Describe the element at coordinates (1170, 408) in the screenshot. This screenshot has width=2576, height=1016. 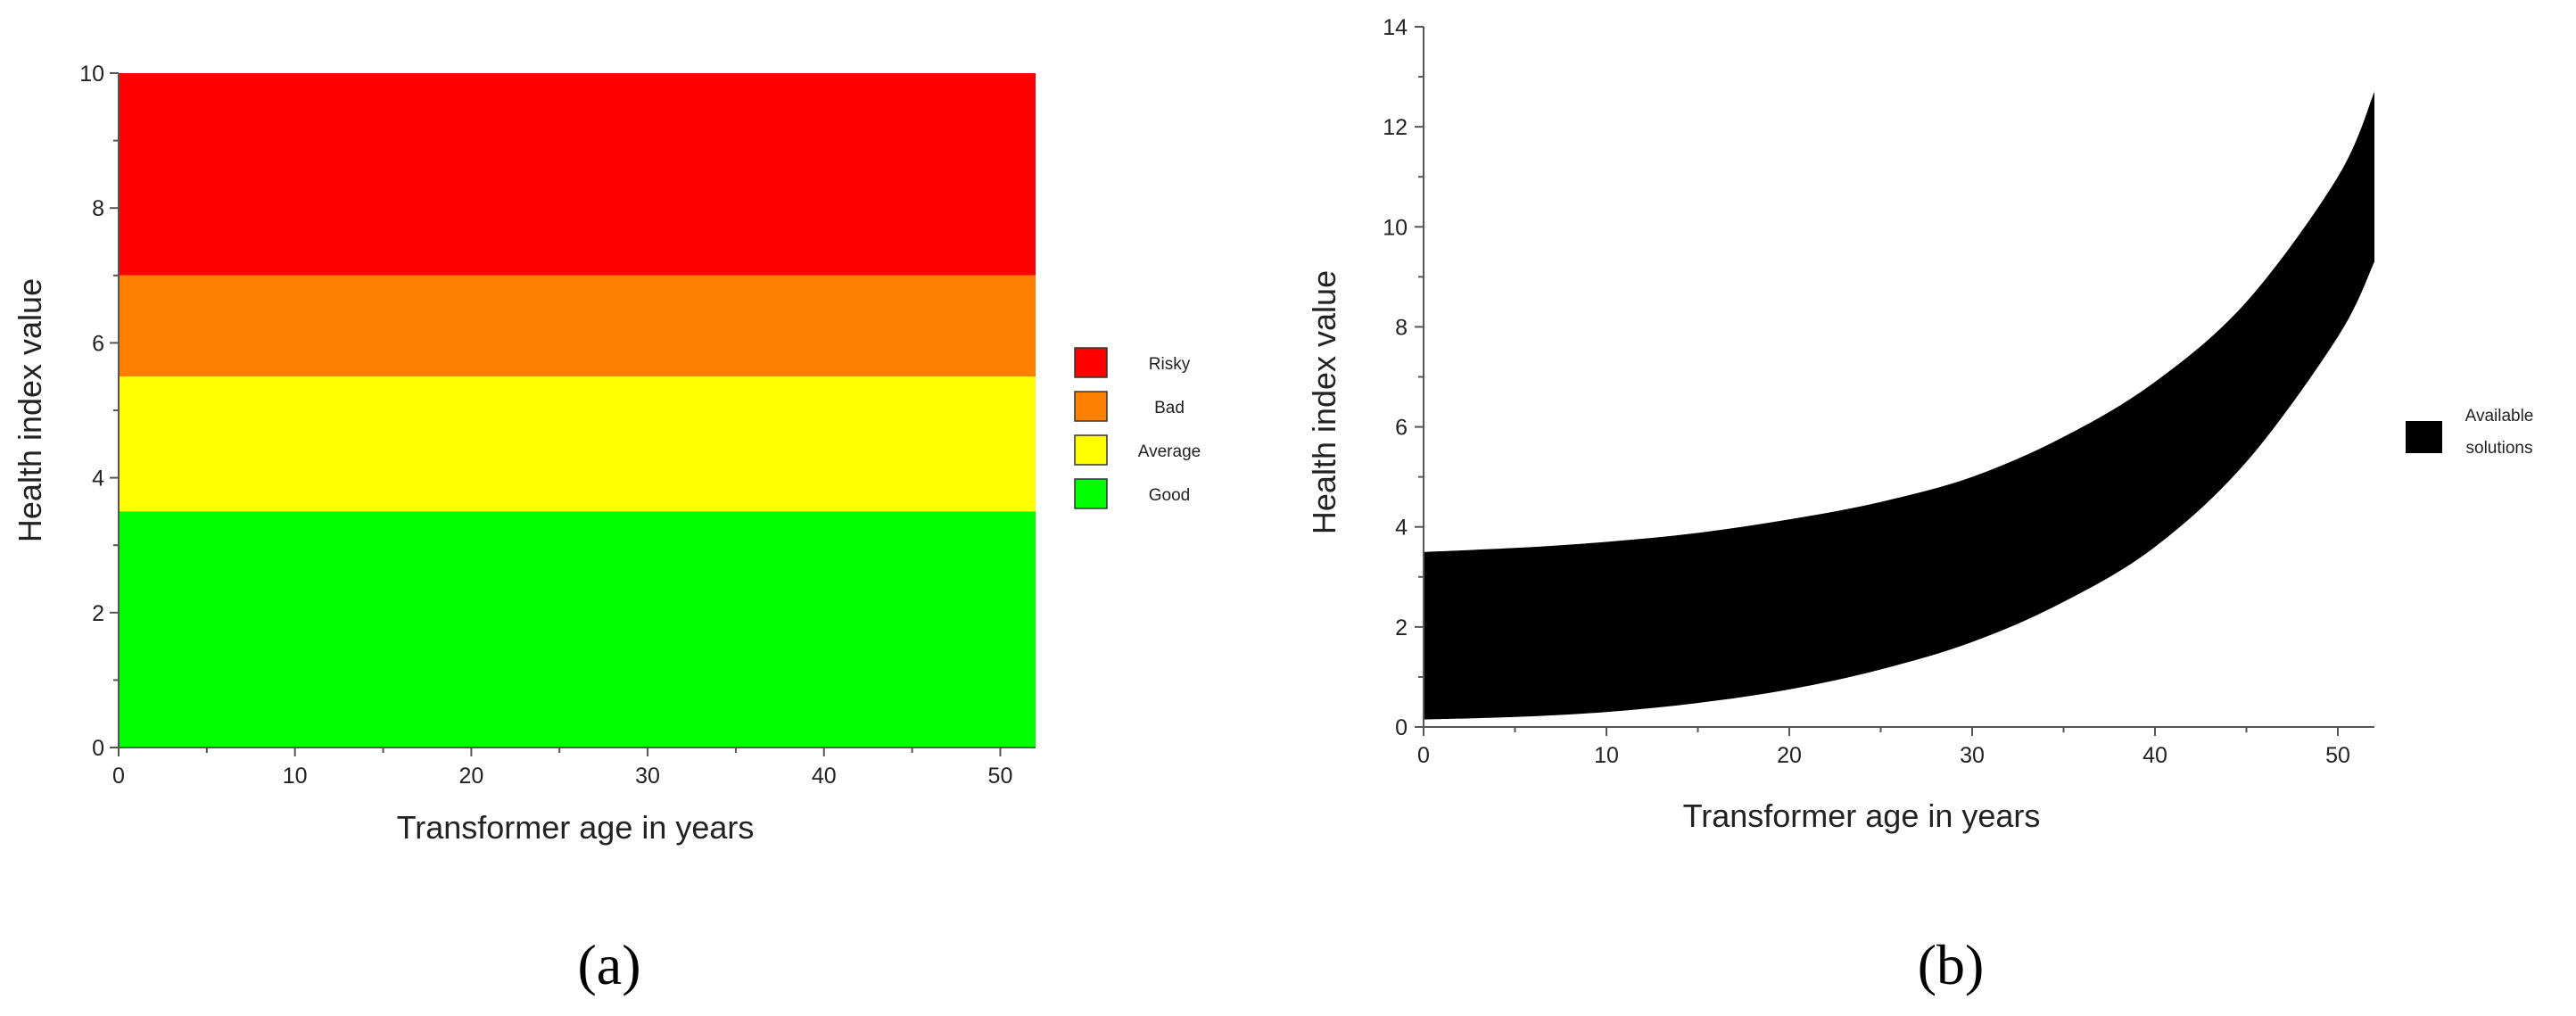
I see `legend-label-bad: Bad` at that location.